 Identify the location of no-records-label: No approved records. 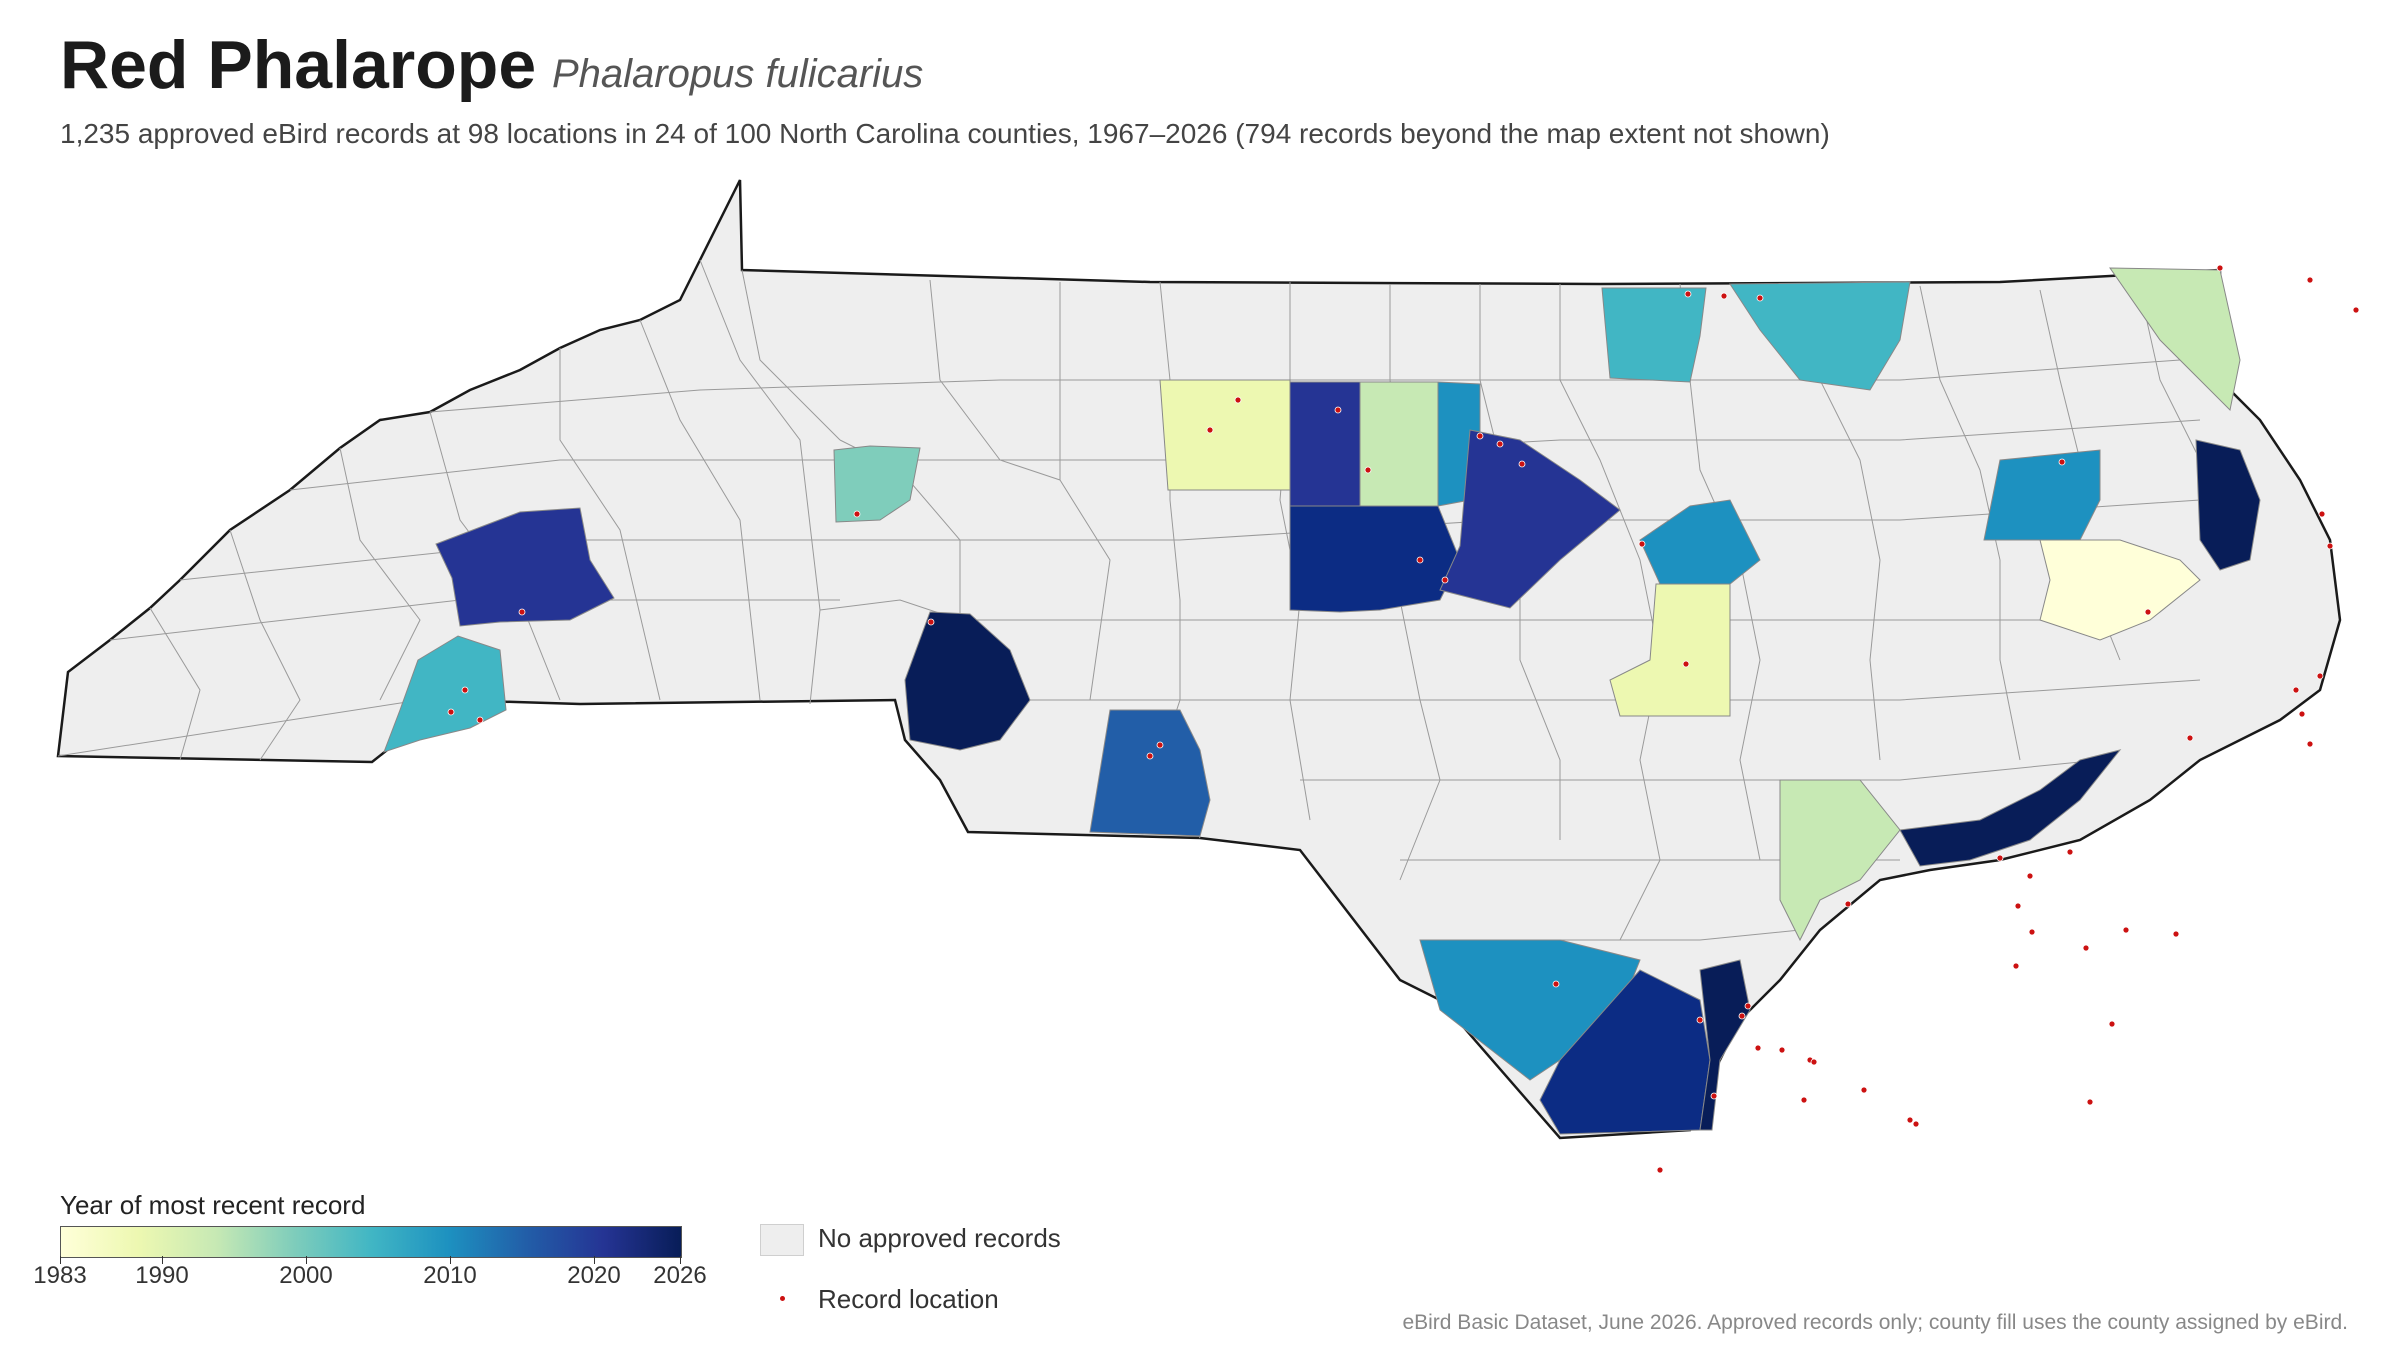
(939, 1238).